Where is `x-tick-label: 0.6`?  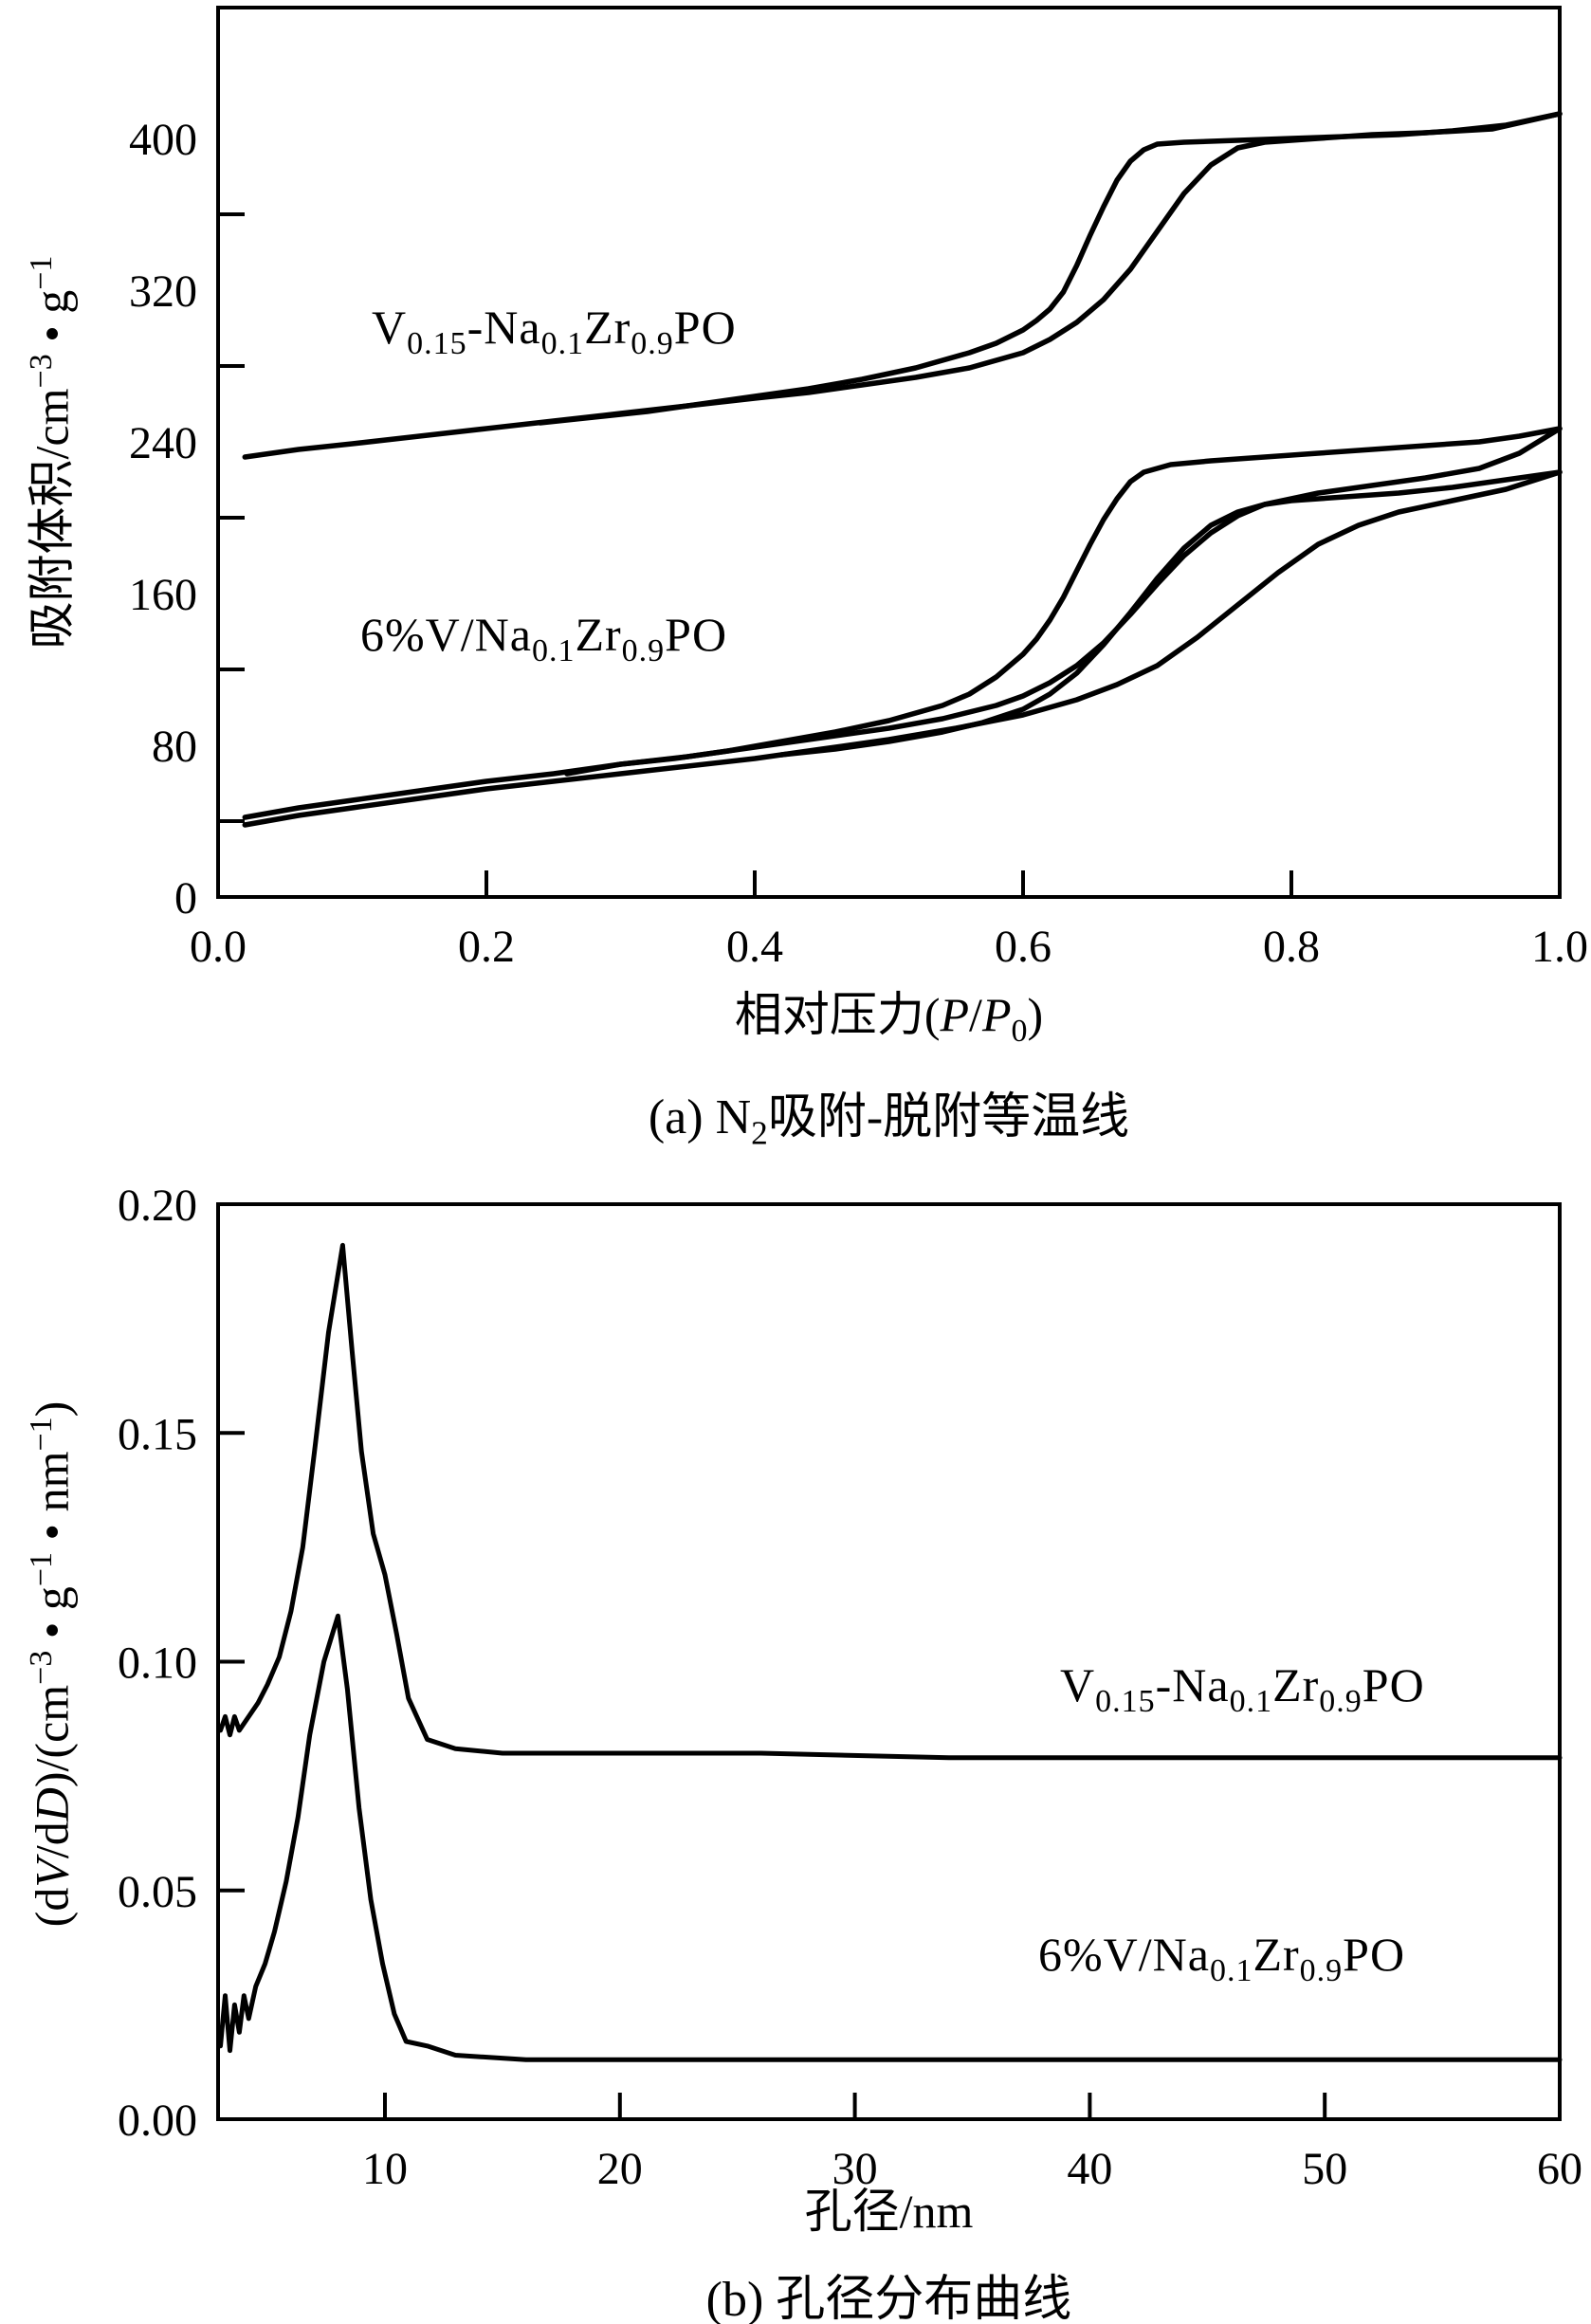 x-tick-label: 0.6 is located at coordinates (1024, 947).